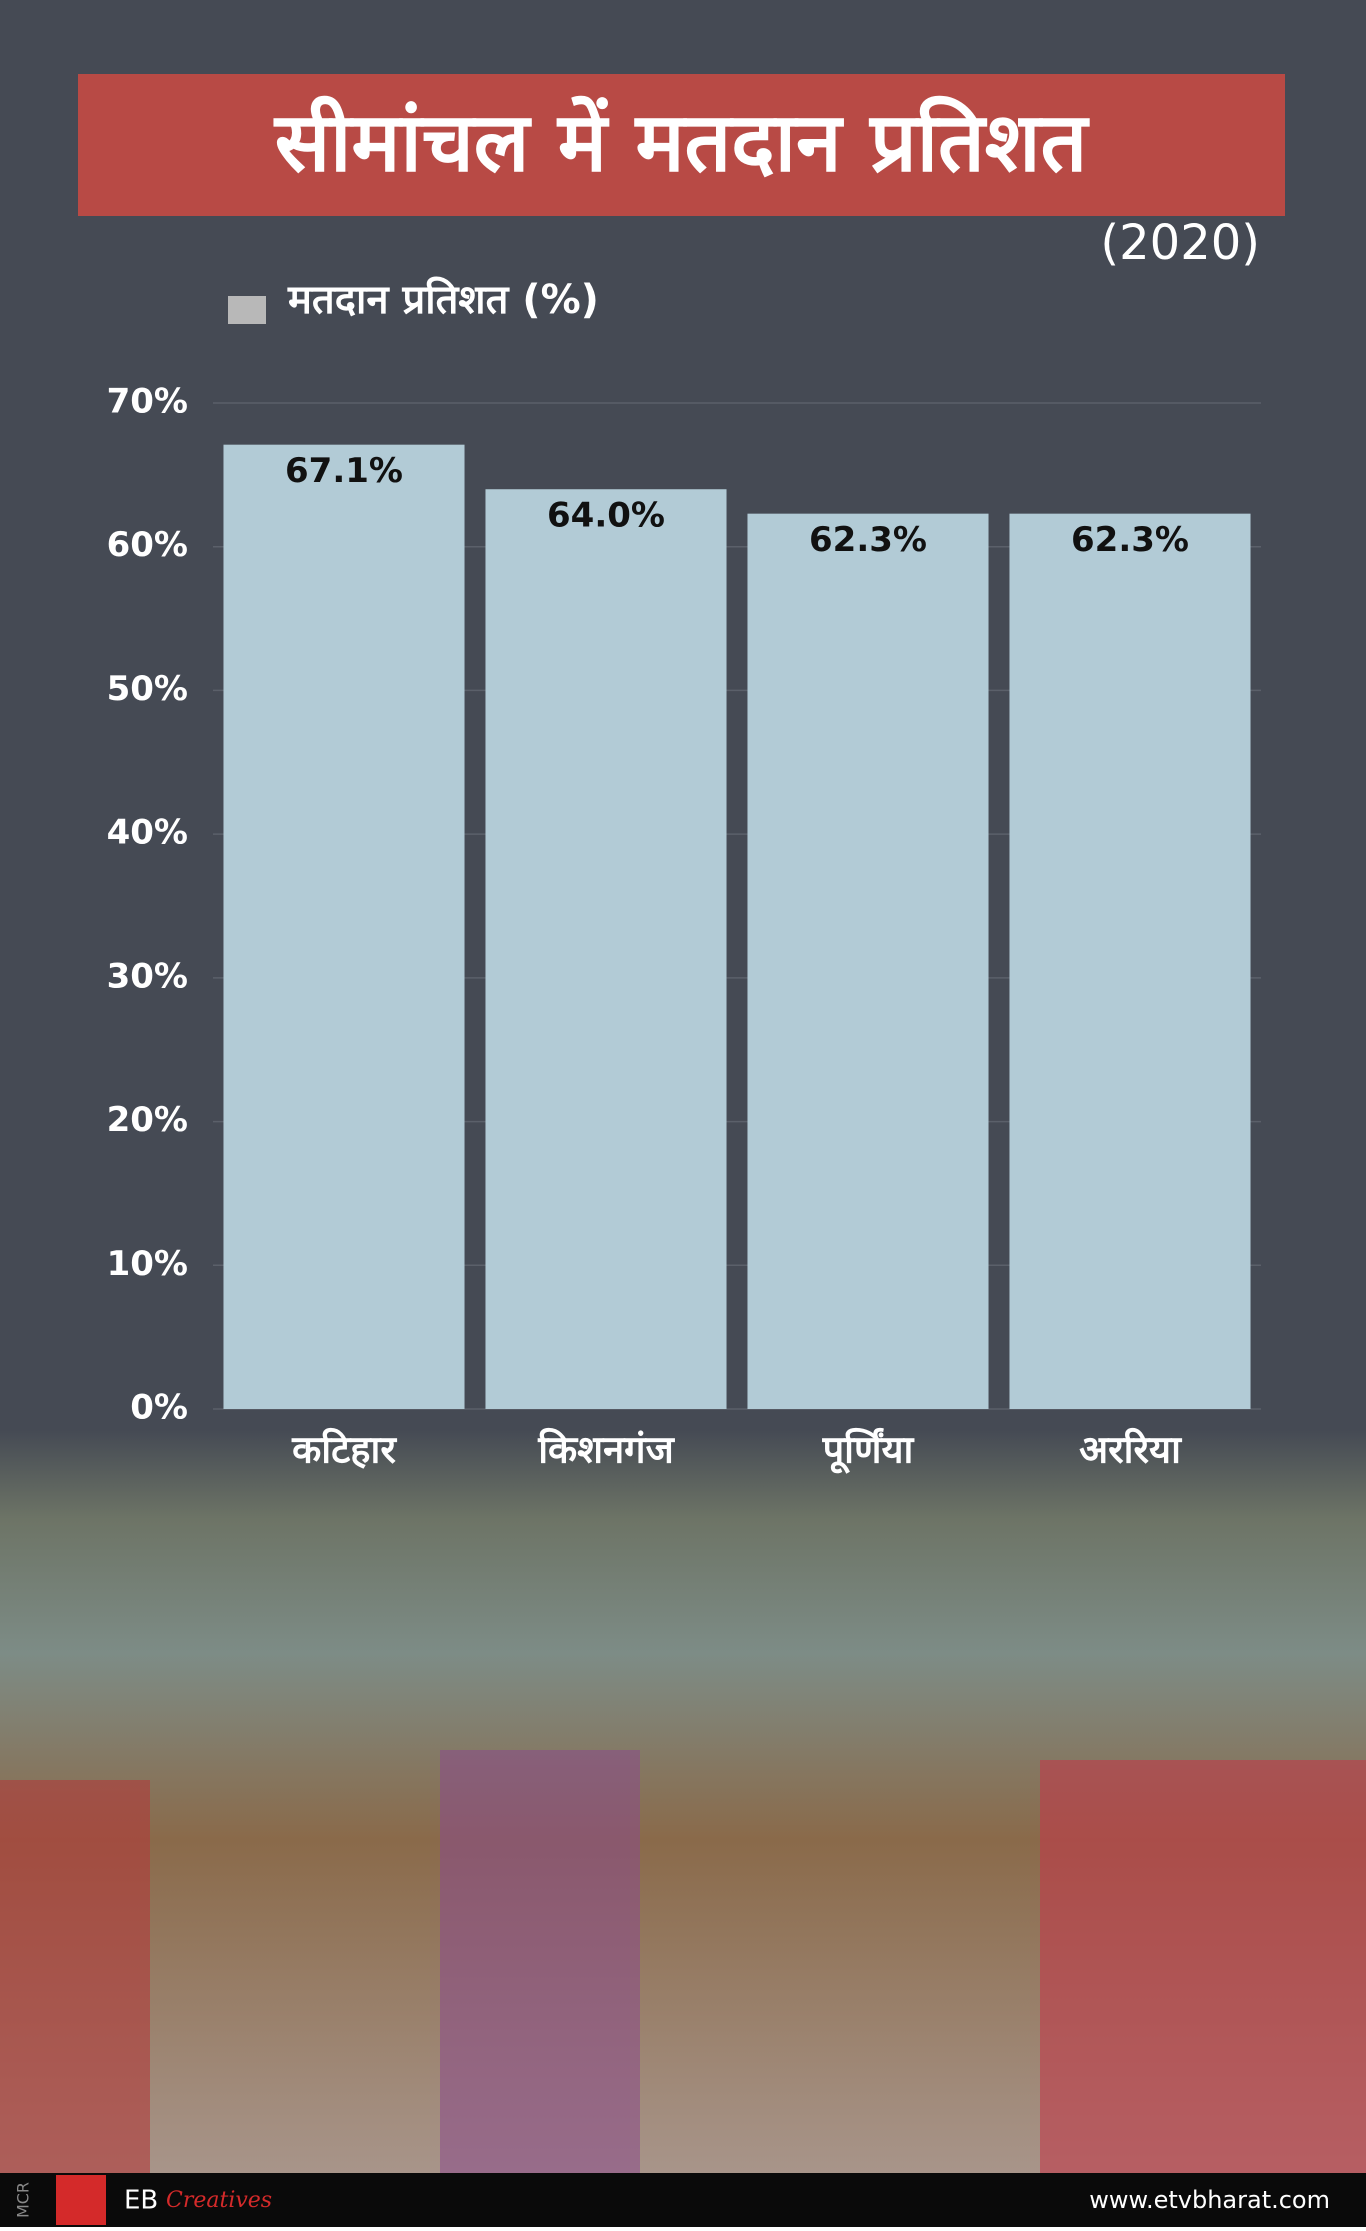 This screenshot has width=1366, height=2231. Describe the element at coordinates (1130, 1450) in the screenshot. I see `x-tick-label: अररिया` at that location.